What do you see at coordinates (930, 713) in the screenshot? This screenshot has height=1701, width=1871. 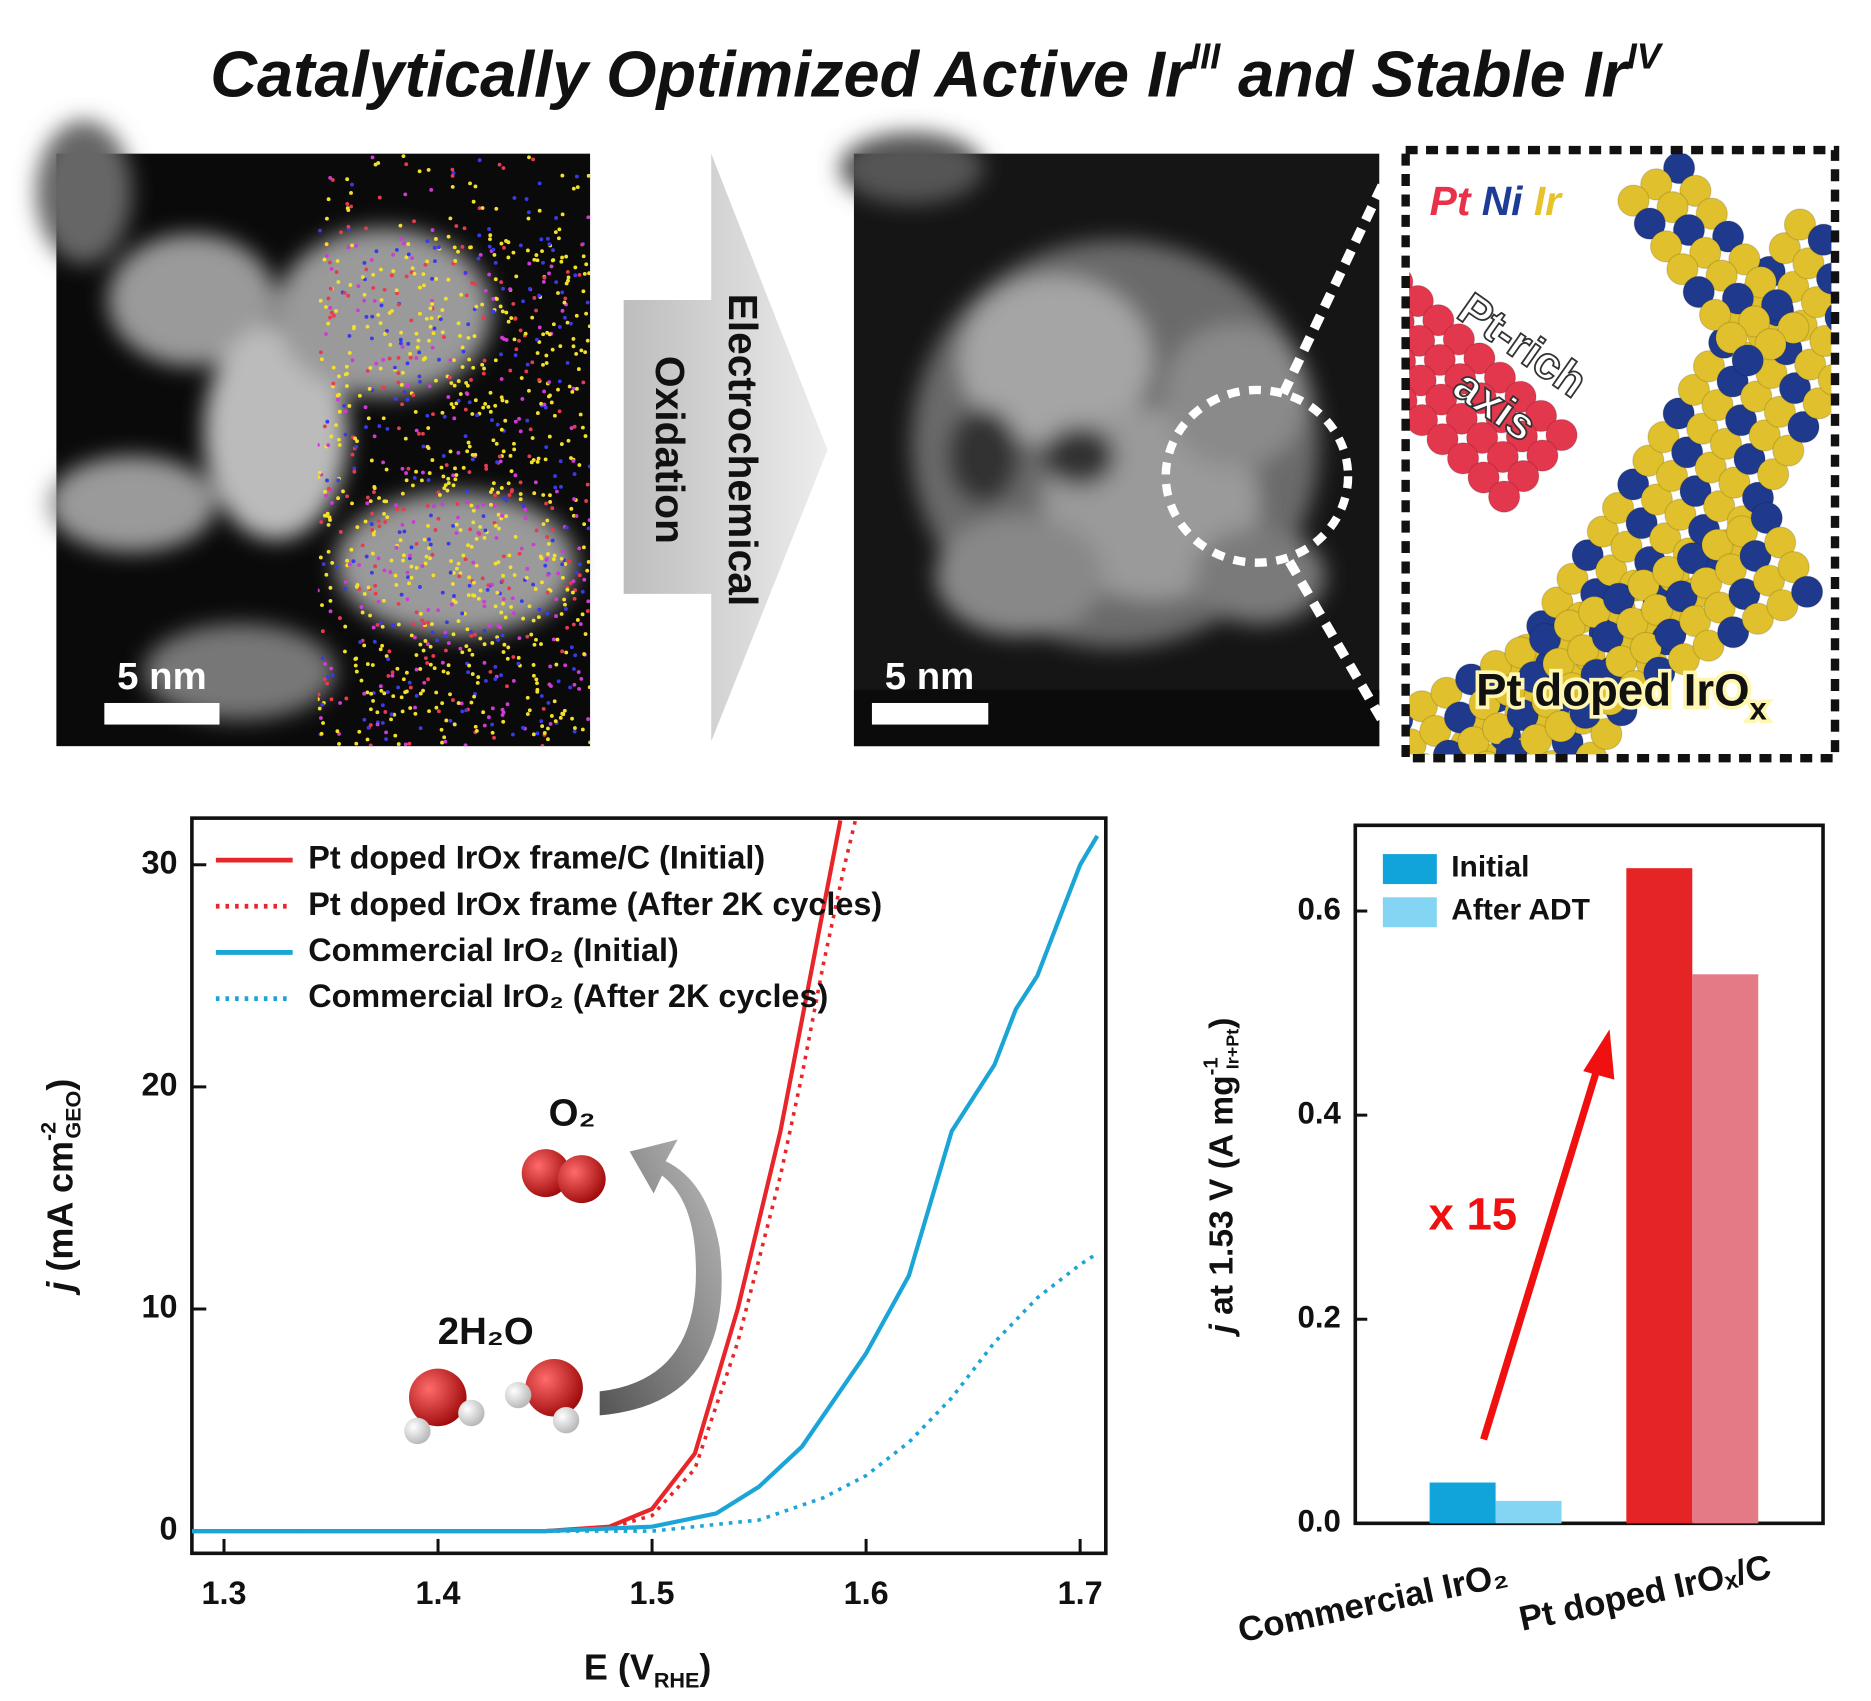 I see `scale-bar` at bounding box center [930, 713].